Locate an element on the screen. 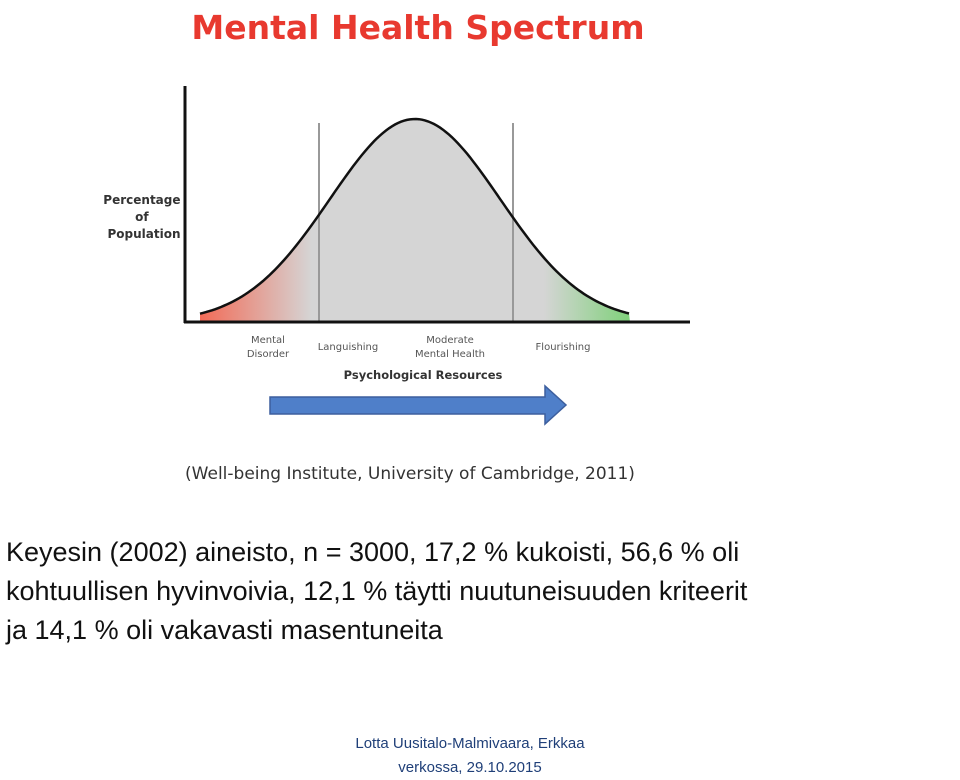 Image resolution: width=960 pixels, height=780 pixels. category-label-moderate-mental-health: Moderate Mental Health is located at coordinates (450, 347).